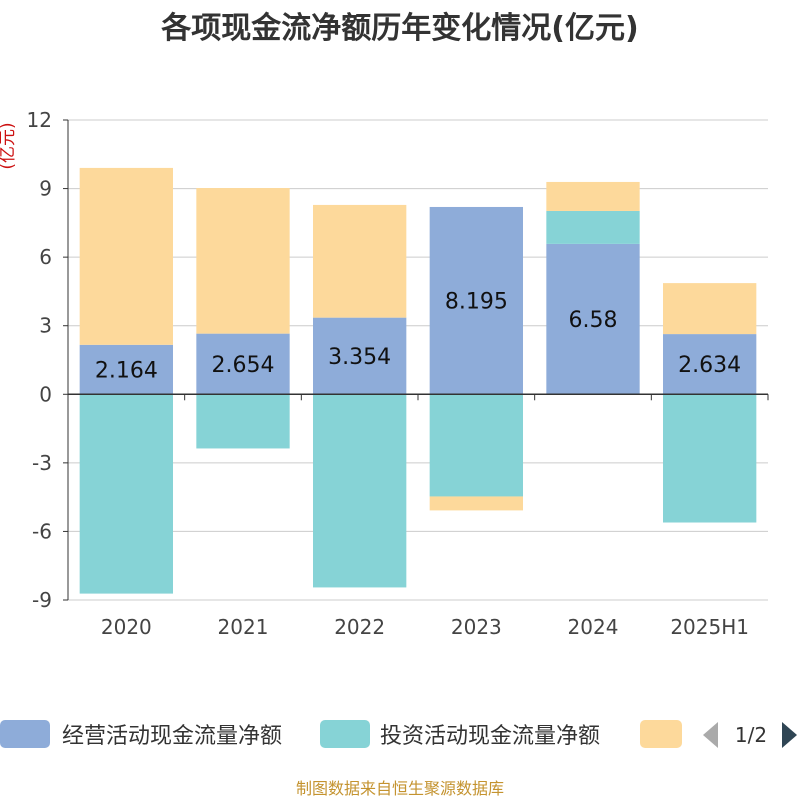 Image resolution: width=800 pixels, height=800 pixels. I want to click on legend-label-operating: 经营活动现金流量净额, so click(172, 736).